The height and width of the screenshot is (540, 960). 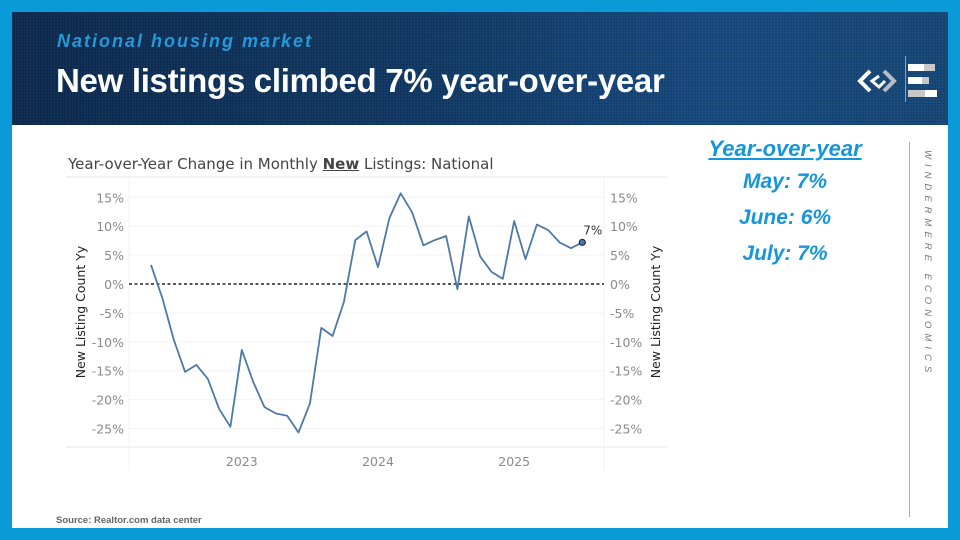 What do you see at coordinates (620, 255) in the screenshot?
I see `y-tick-label-right: 5%` at bounding box center [620, 255].